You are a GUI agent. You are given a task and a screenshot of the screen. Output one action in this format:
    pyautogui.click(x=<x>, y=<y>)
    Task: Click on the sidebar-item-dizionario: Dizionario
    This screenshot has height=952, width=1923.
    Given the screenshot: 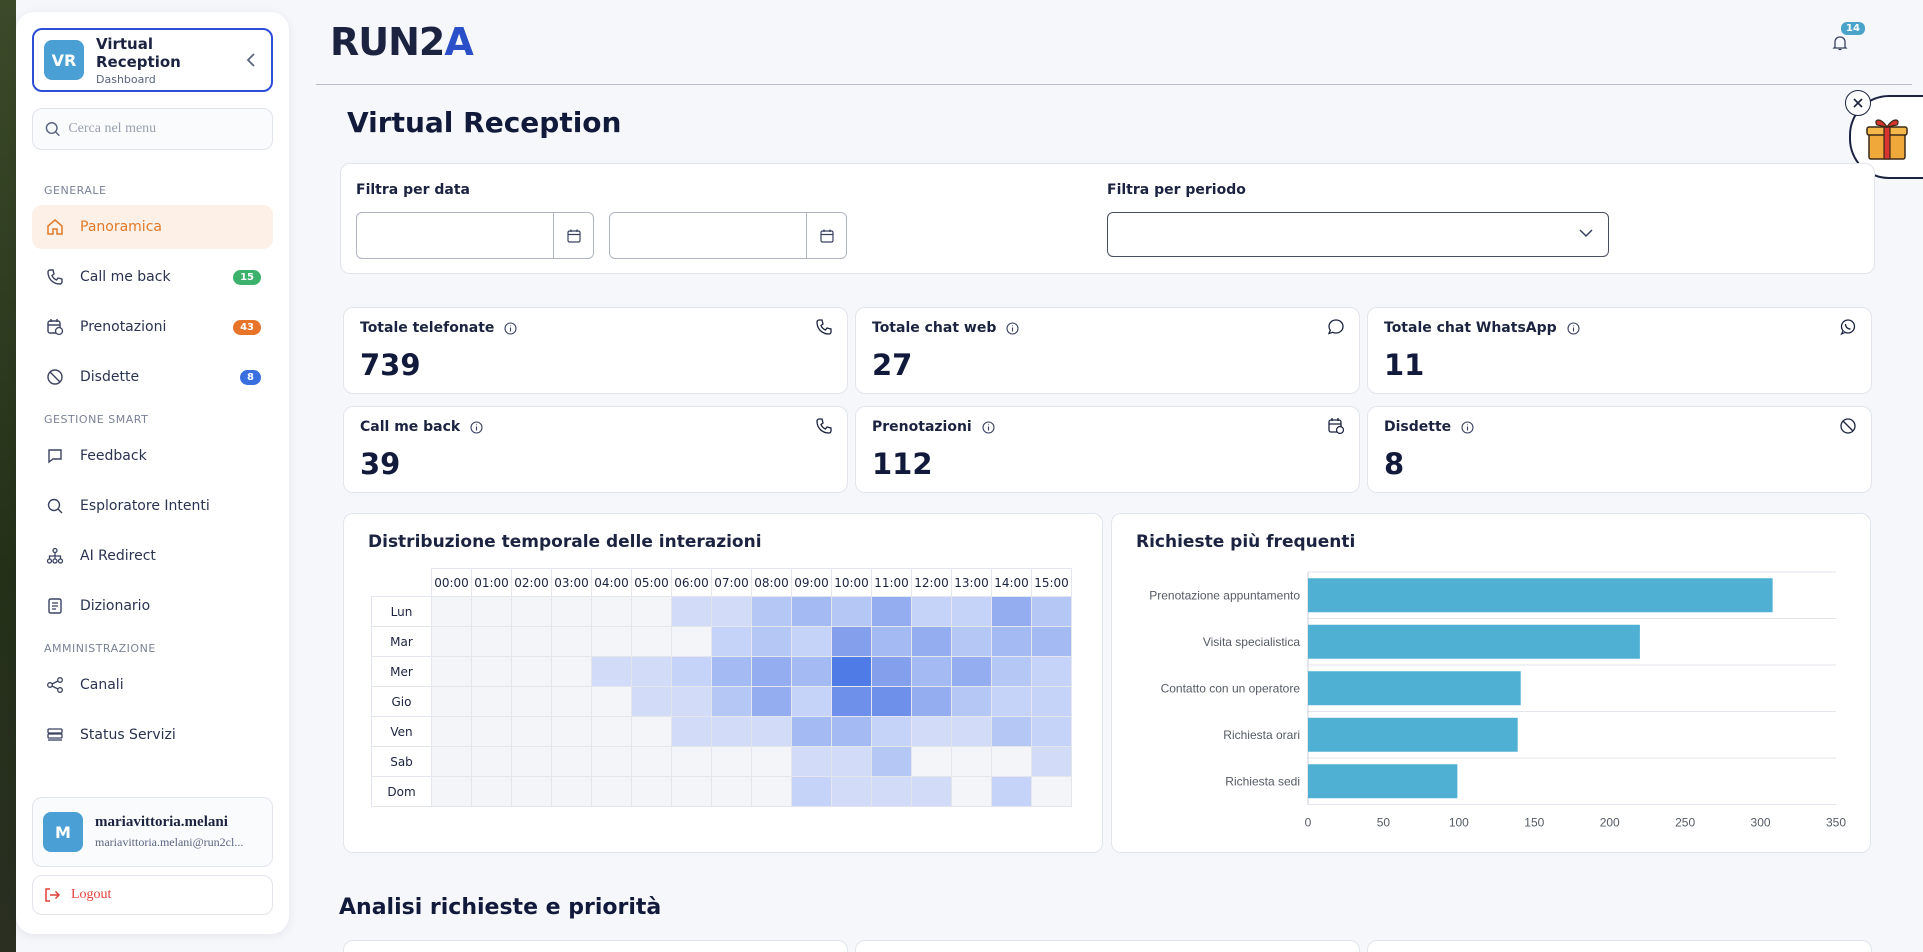 What is the action you would take?
    pyautogui.click(x=152, y=606)
    